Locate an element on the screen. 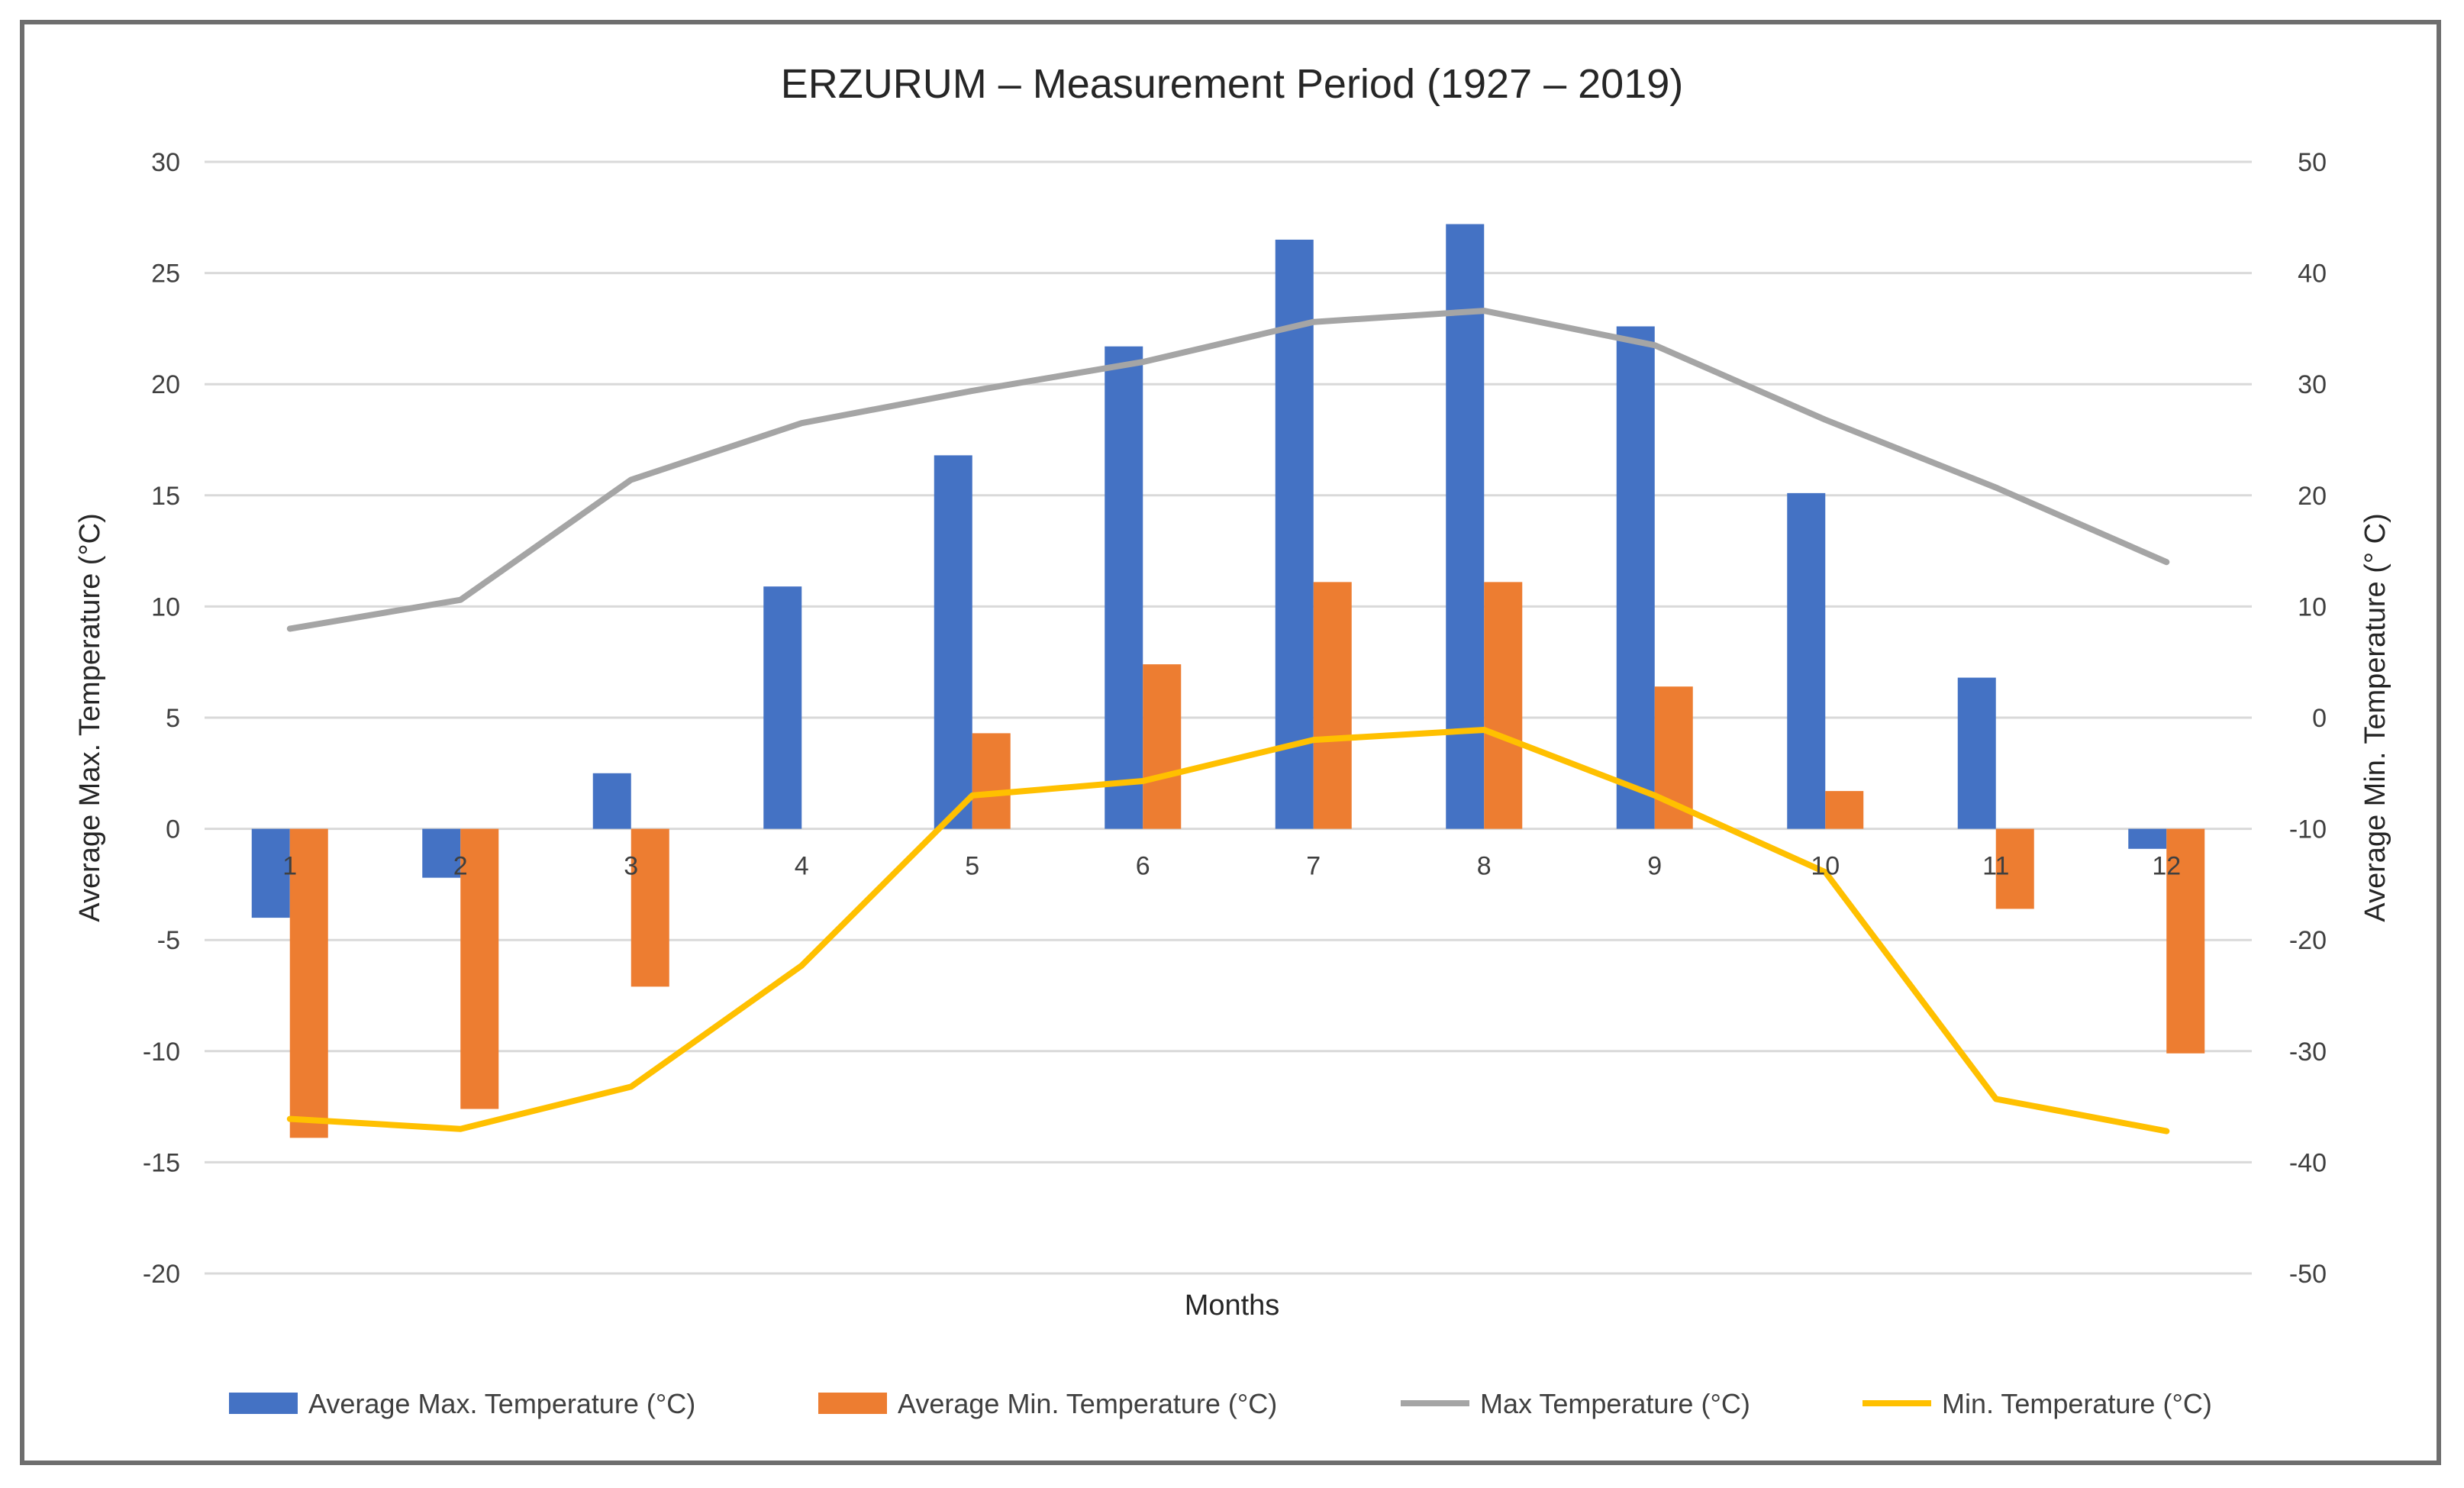 This screenshot has height=1488, width=2464. x-tick-label: 11 is located at coordinates (1996, 866).